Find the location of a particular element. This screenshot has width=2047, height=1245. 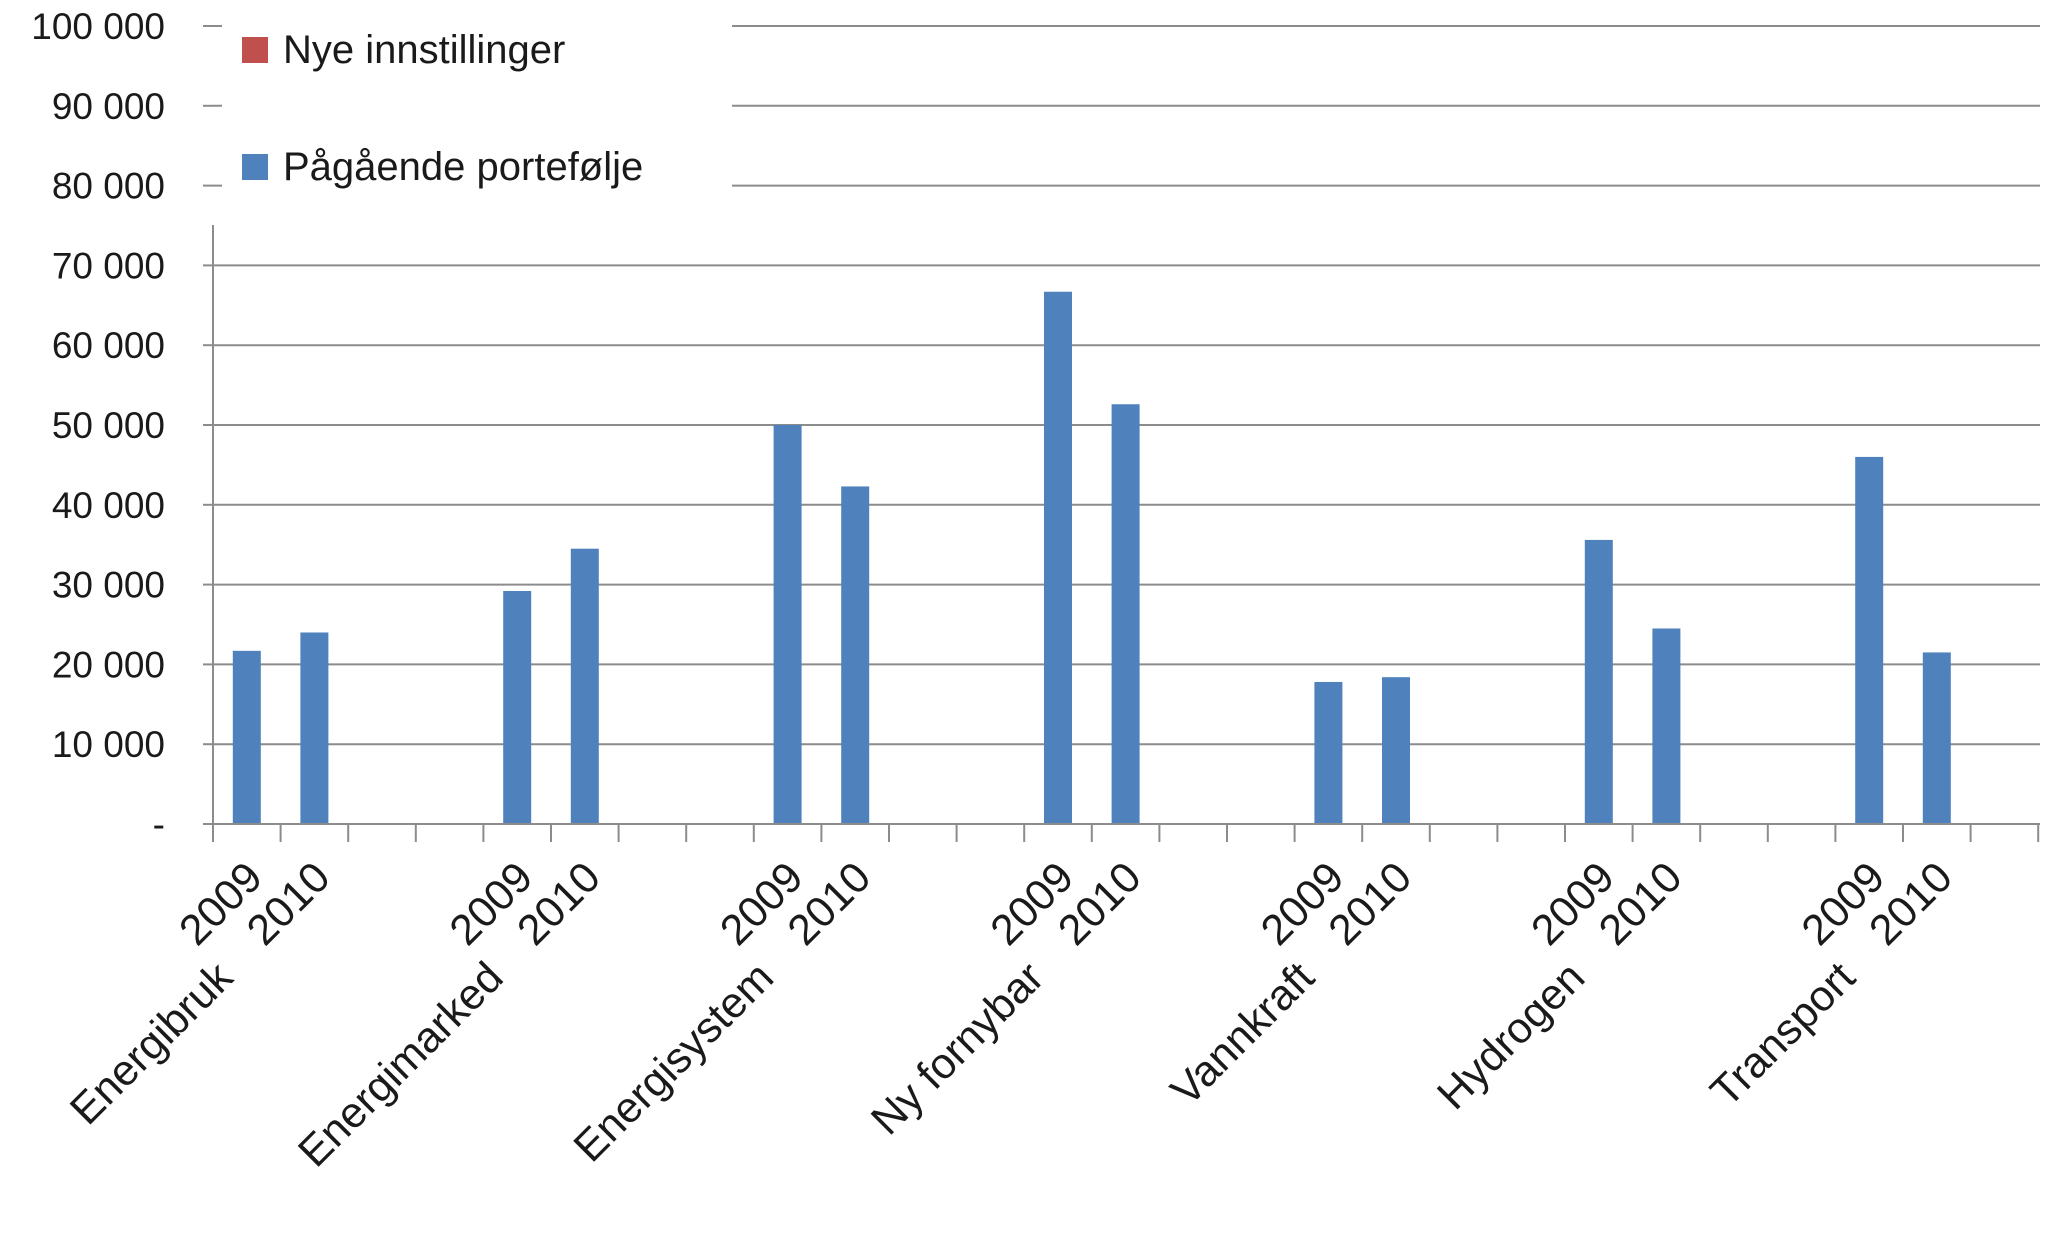

bar-vannkraft-2010 is located at coordinates (1396, 750).